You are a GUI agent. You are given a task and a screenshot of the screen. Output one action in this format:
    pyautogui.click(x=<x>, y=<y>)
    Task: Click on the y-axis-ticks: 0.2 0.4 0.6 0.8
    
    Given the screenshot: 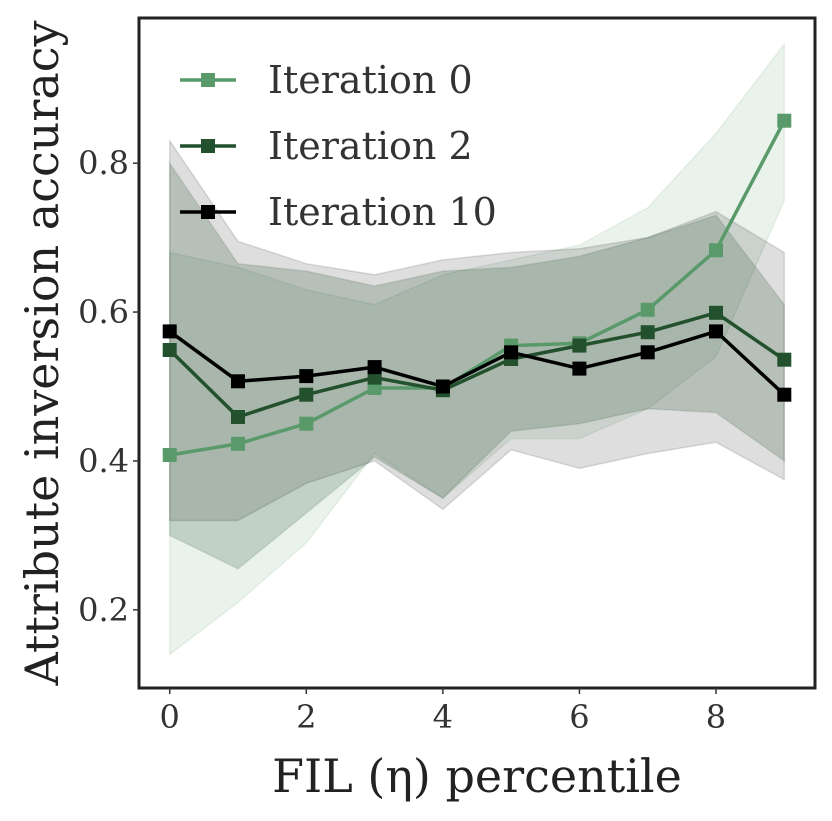 What is the action you would take?
    pyautogui.click(x=108, y=386)
    